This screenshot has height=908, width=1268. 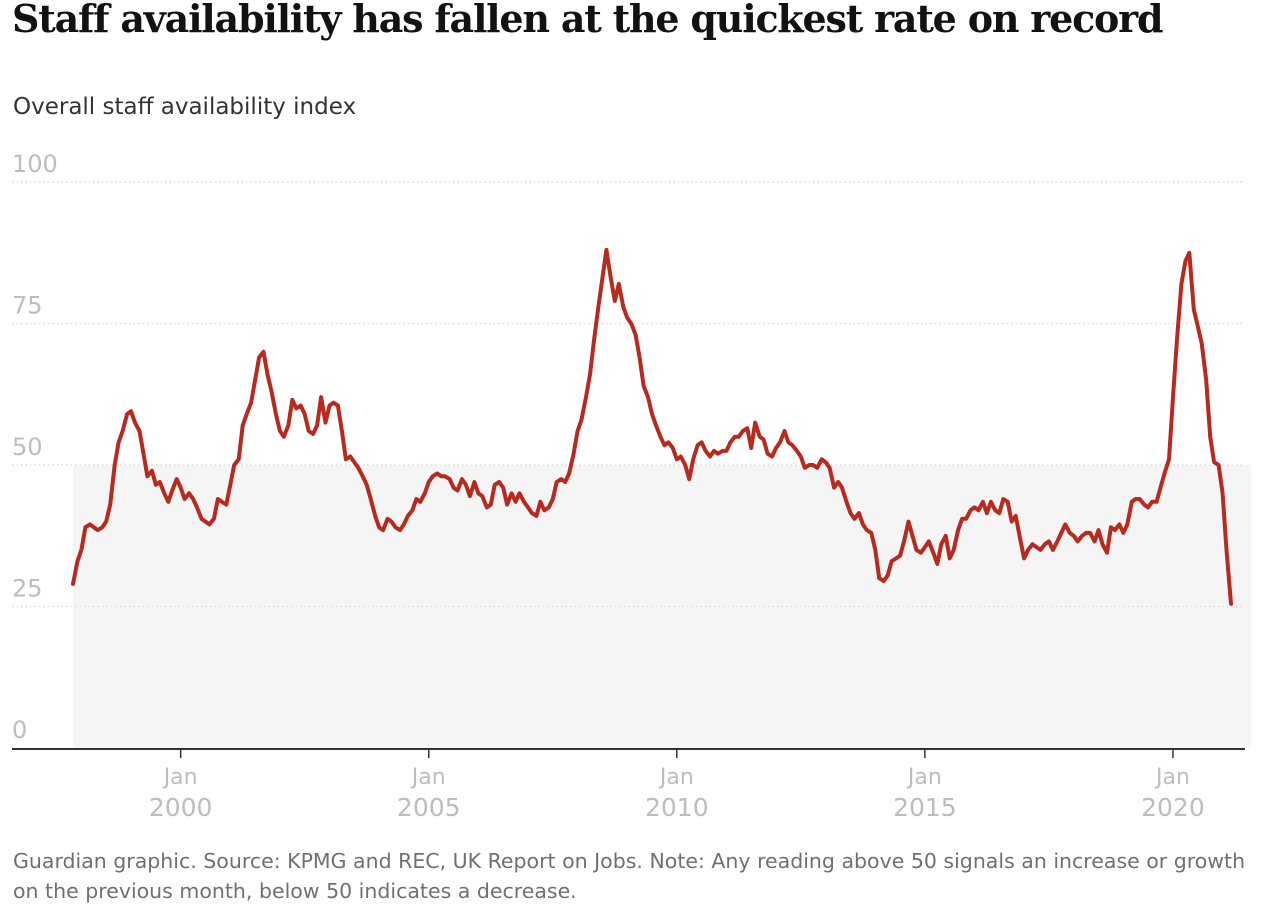 I want to click on x-tick-year-label: 2000, so click(x=181, y=807).